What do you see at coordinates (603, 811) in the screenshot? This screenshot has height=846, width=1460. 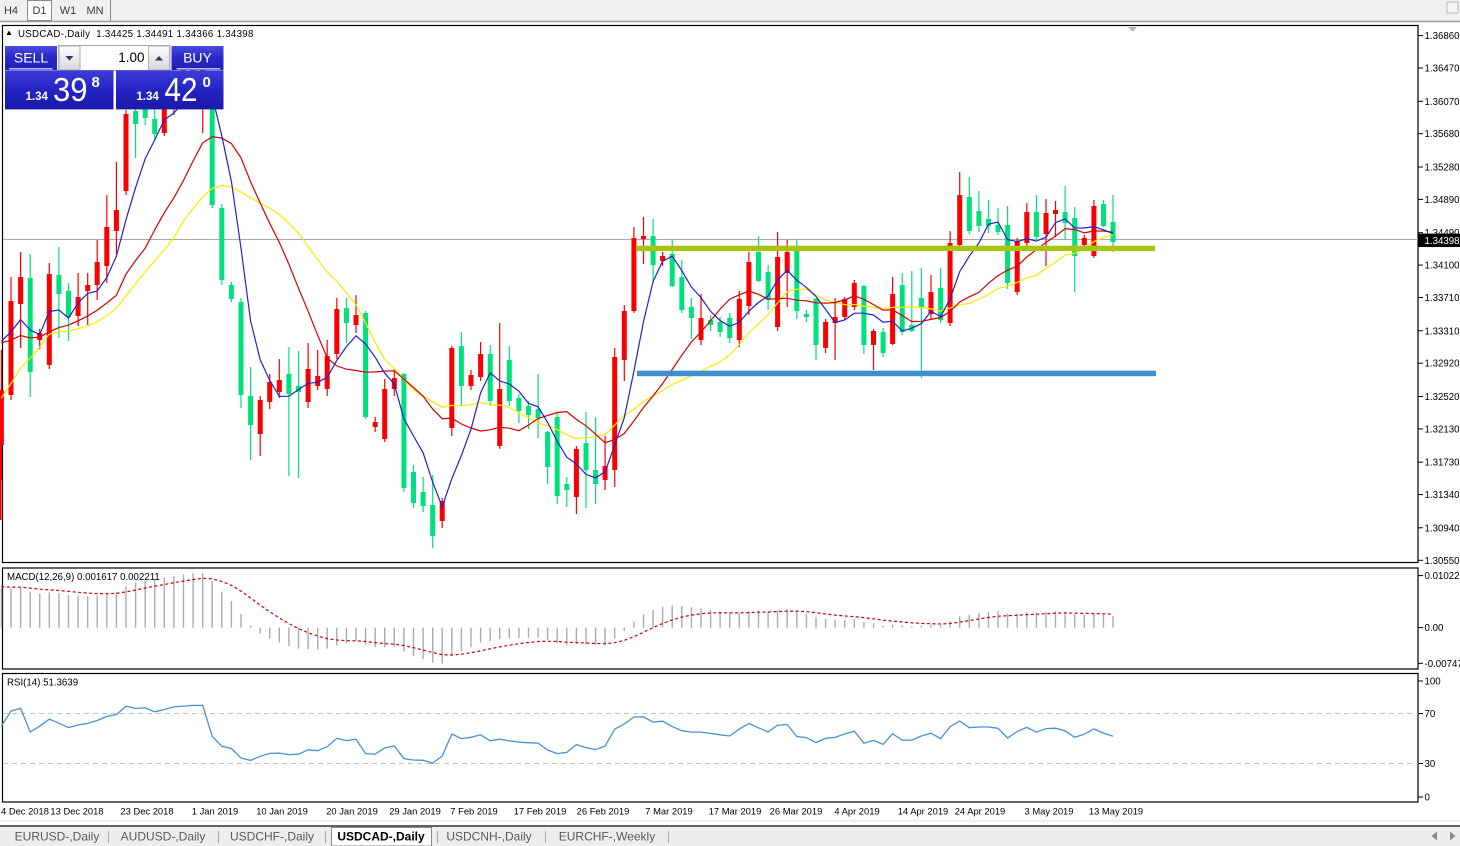 I see `svg-text: 26 Feb 2019` at bounding box center [603, 811].